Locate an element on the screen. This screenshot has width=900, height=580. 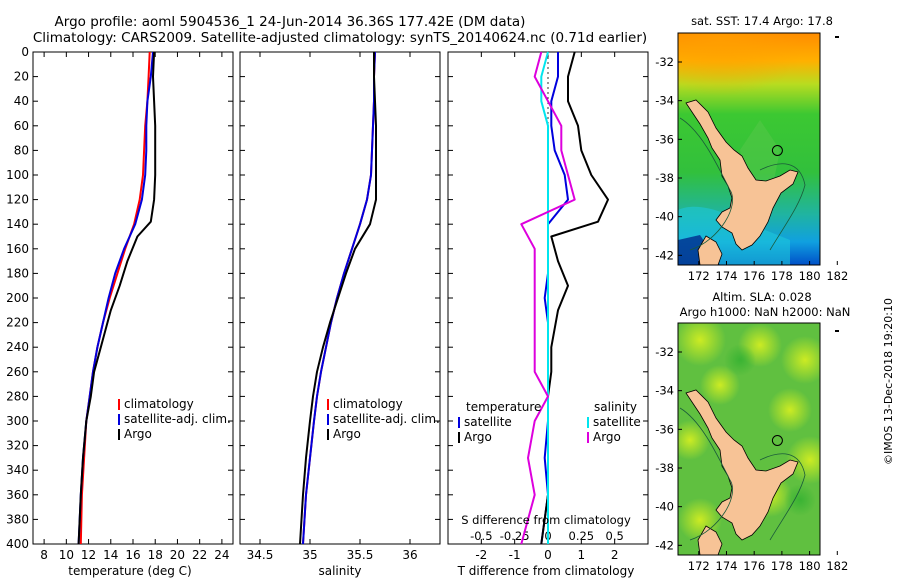
map-y-tick-label: -34 is located at coordinates (664, 391).